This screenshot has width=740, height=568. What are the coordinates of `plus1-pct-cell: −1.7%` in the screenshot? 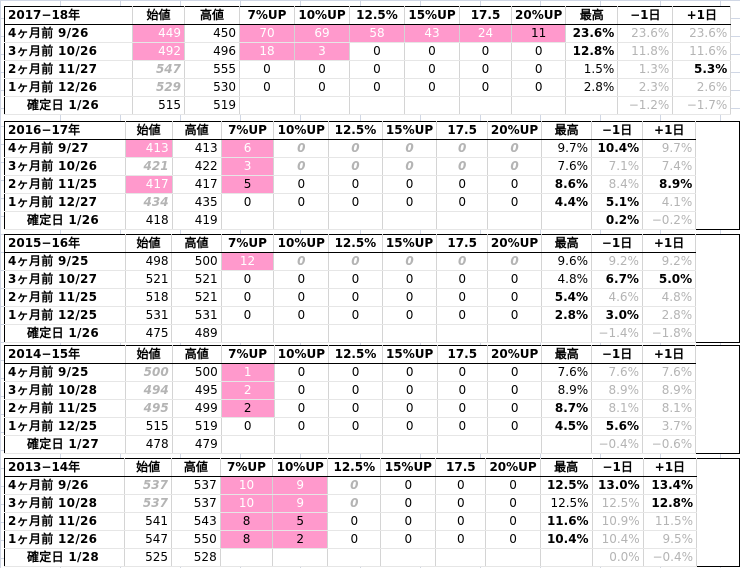 It's located at (702, 105).